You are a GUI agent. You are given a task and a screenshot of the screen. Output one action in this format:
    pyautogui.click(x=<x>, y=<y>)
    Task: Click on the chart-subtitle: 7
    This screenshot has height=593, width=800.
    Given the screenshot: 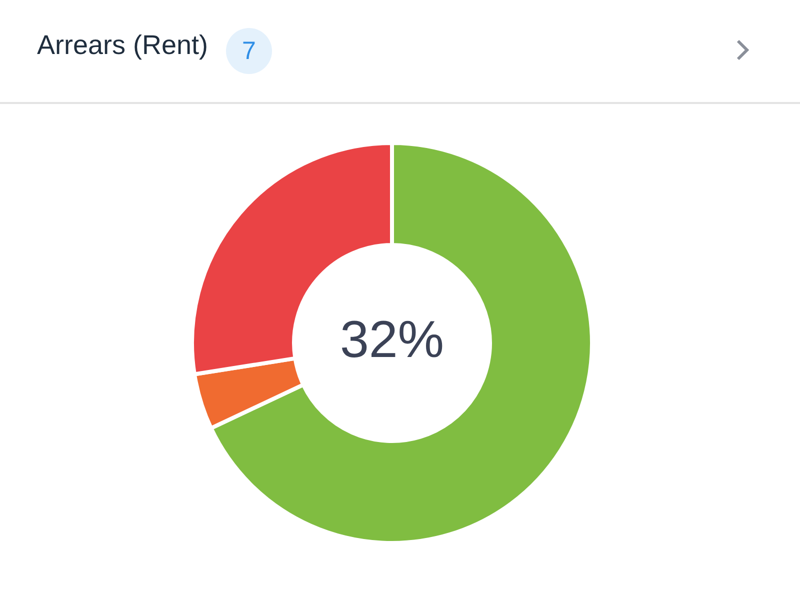 What is the action you would take?
    pyautogui.click(x=249, y=51)
    